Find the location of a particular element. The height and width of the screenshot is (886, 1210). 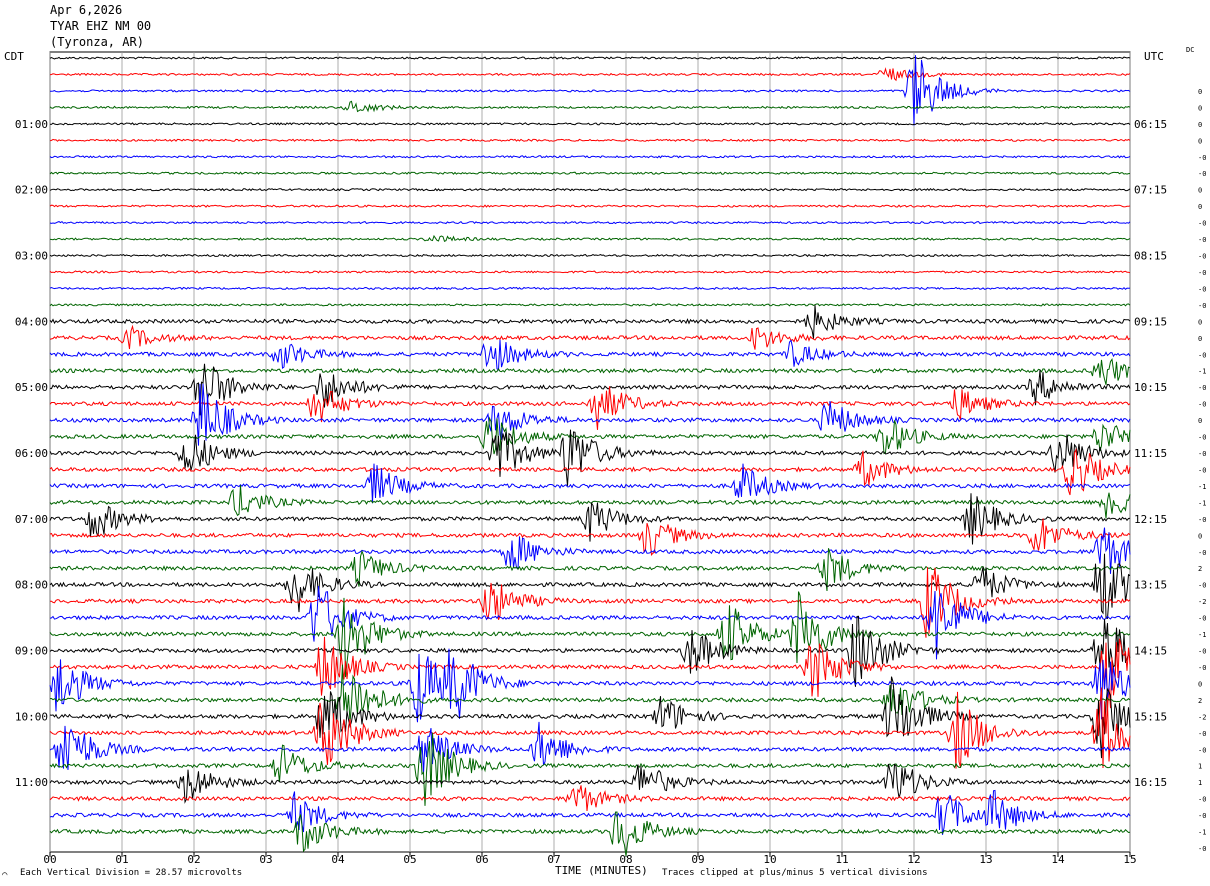

right-hour-label: 08:15 is located at coordinates (1150, 256).